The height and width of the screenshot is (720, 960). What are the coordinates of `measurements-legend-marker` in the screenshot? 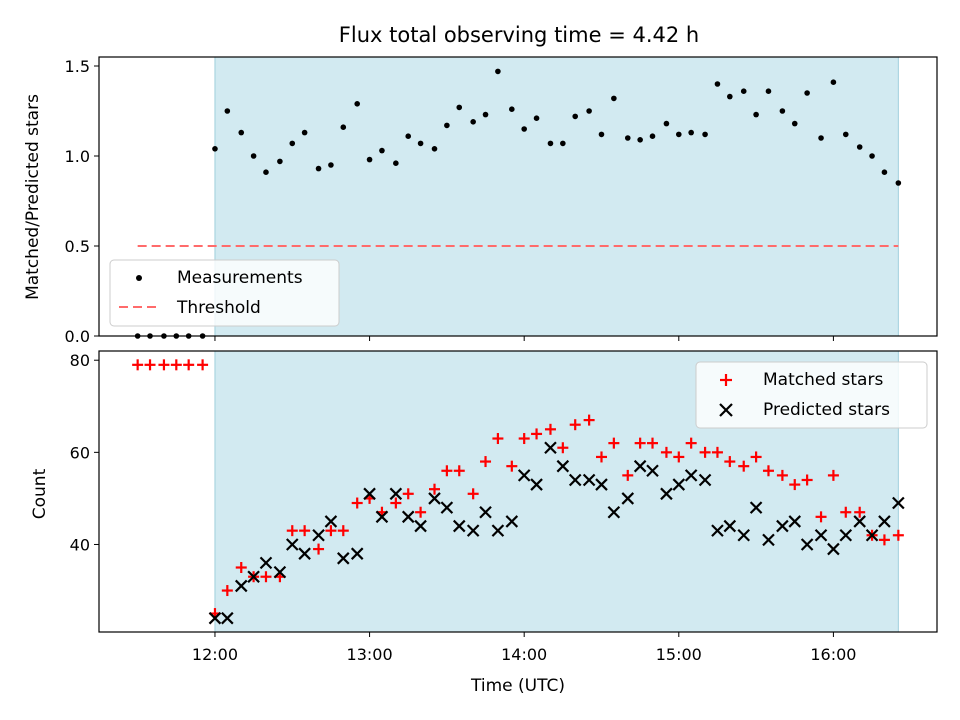 It's located at (139, 278).